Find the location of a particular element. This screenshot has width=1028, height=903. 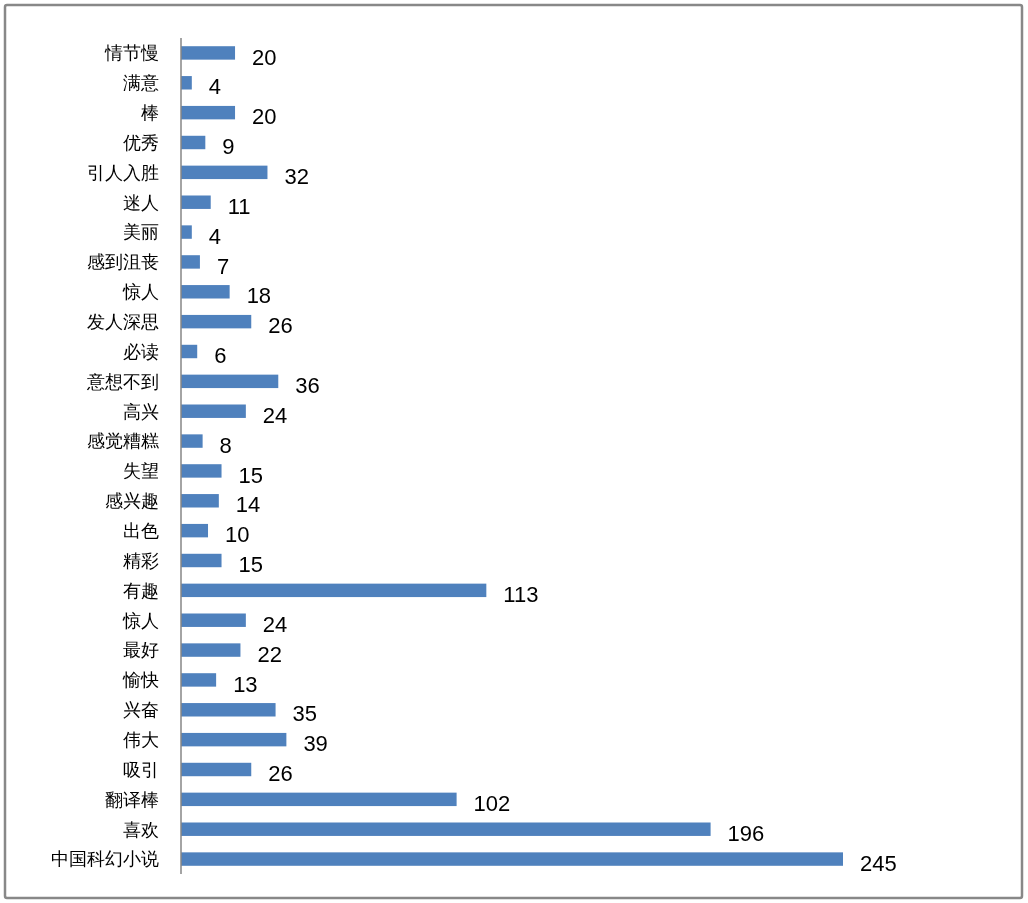

data-label: 9 is located at coordinates (228, 147).